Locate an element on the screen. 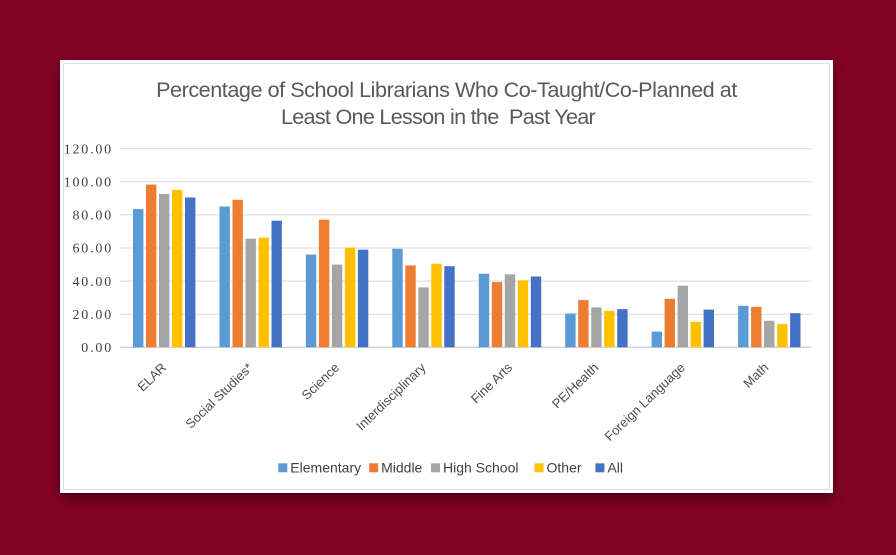 This screenshot has height=555, width=896. svg-text: Math is located at coordinates (755, 375).